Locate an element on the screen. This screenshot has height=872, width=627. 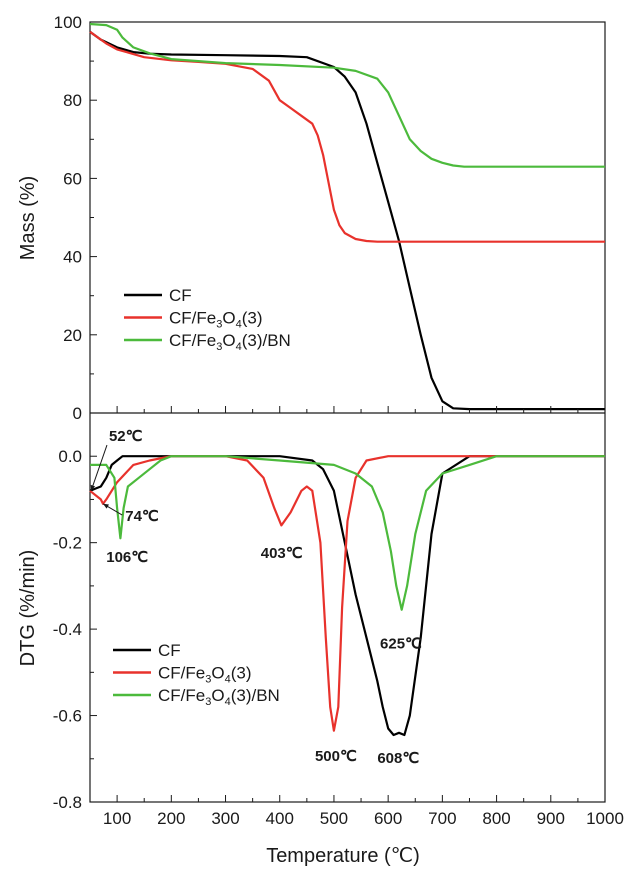
mass-legend-label-CF_Fe3O4_3: CF/Fe3O4(3) is located at coordinates (216, 320).